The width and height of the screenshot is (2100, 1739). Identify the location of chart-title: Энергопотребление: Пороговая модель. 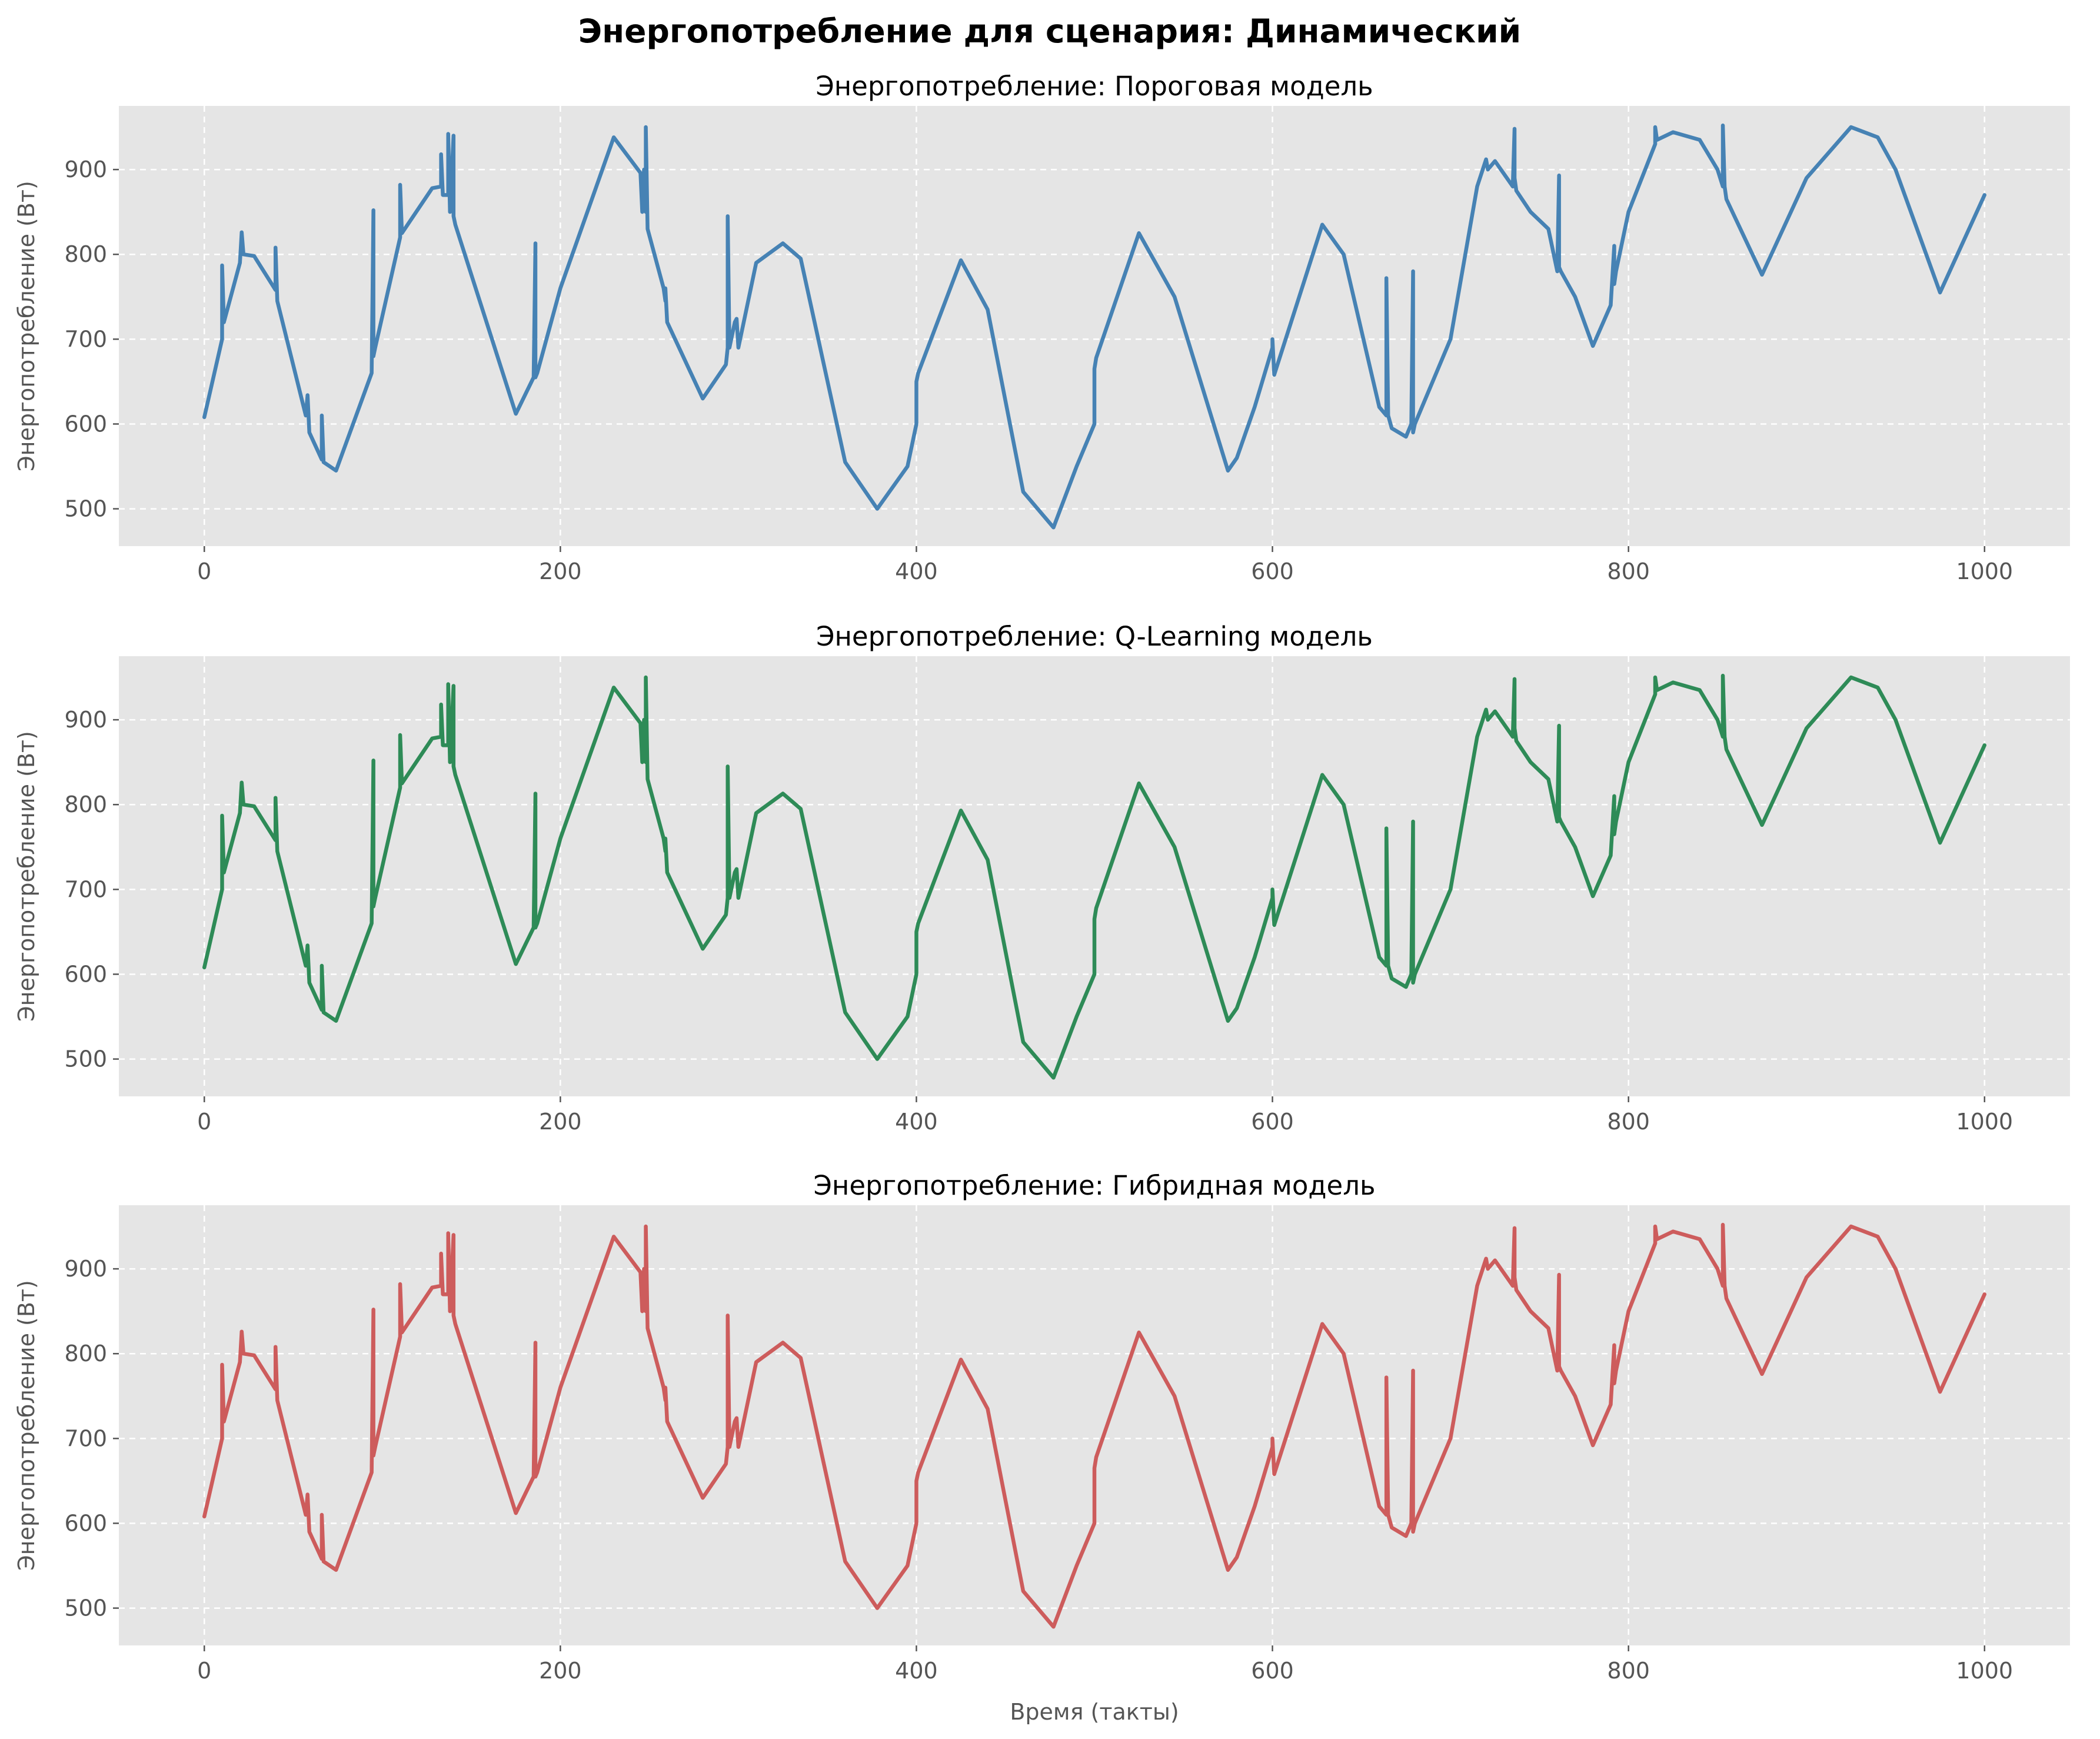
(1094, 86).